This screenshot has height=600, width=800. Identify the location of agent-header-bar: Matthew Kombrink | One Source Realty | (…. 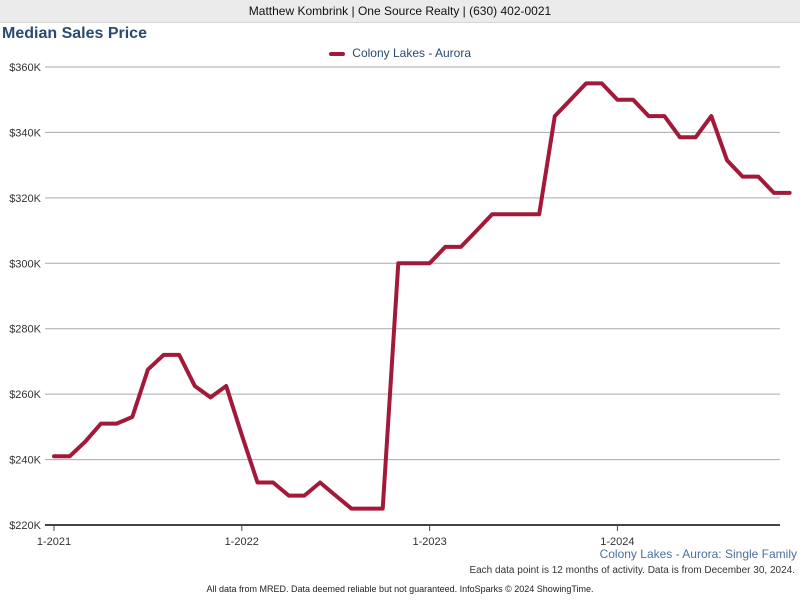
(400, 11).